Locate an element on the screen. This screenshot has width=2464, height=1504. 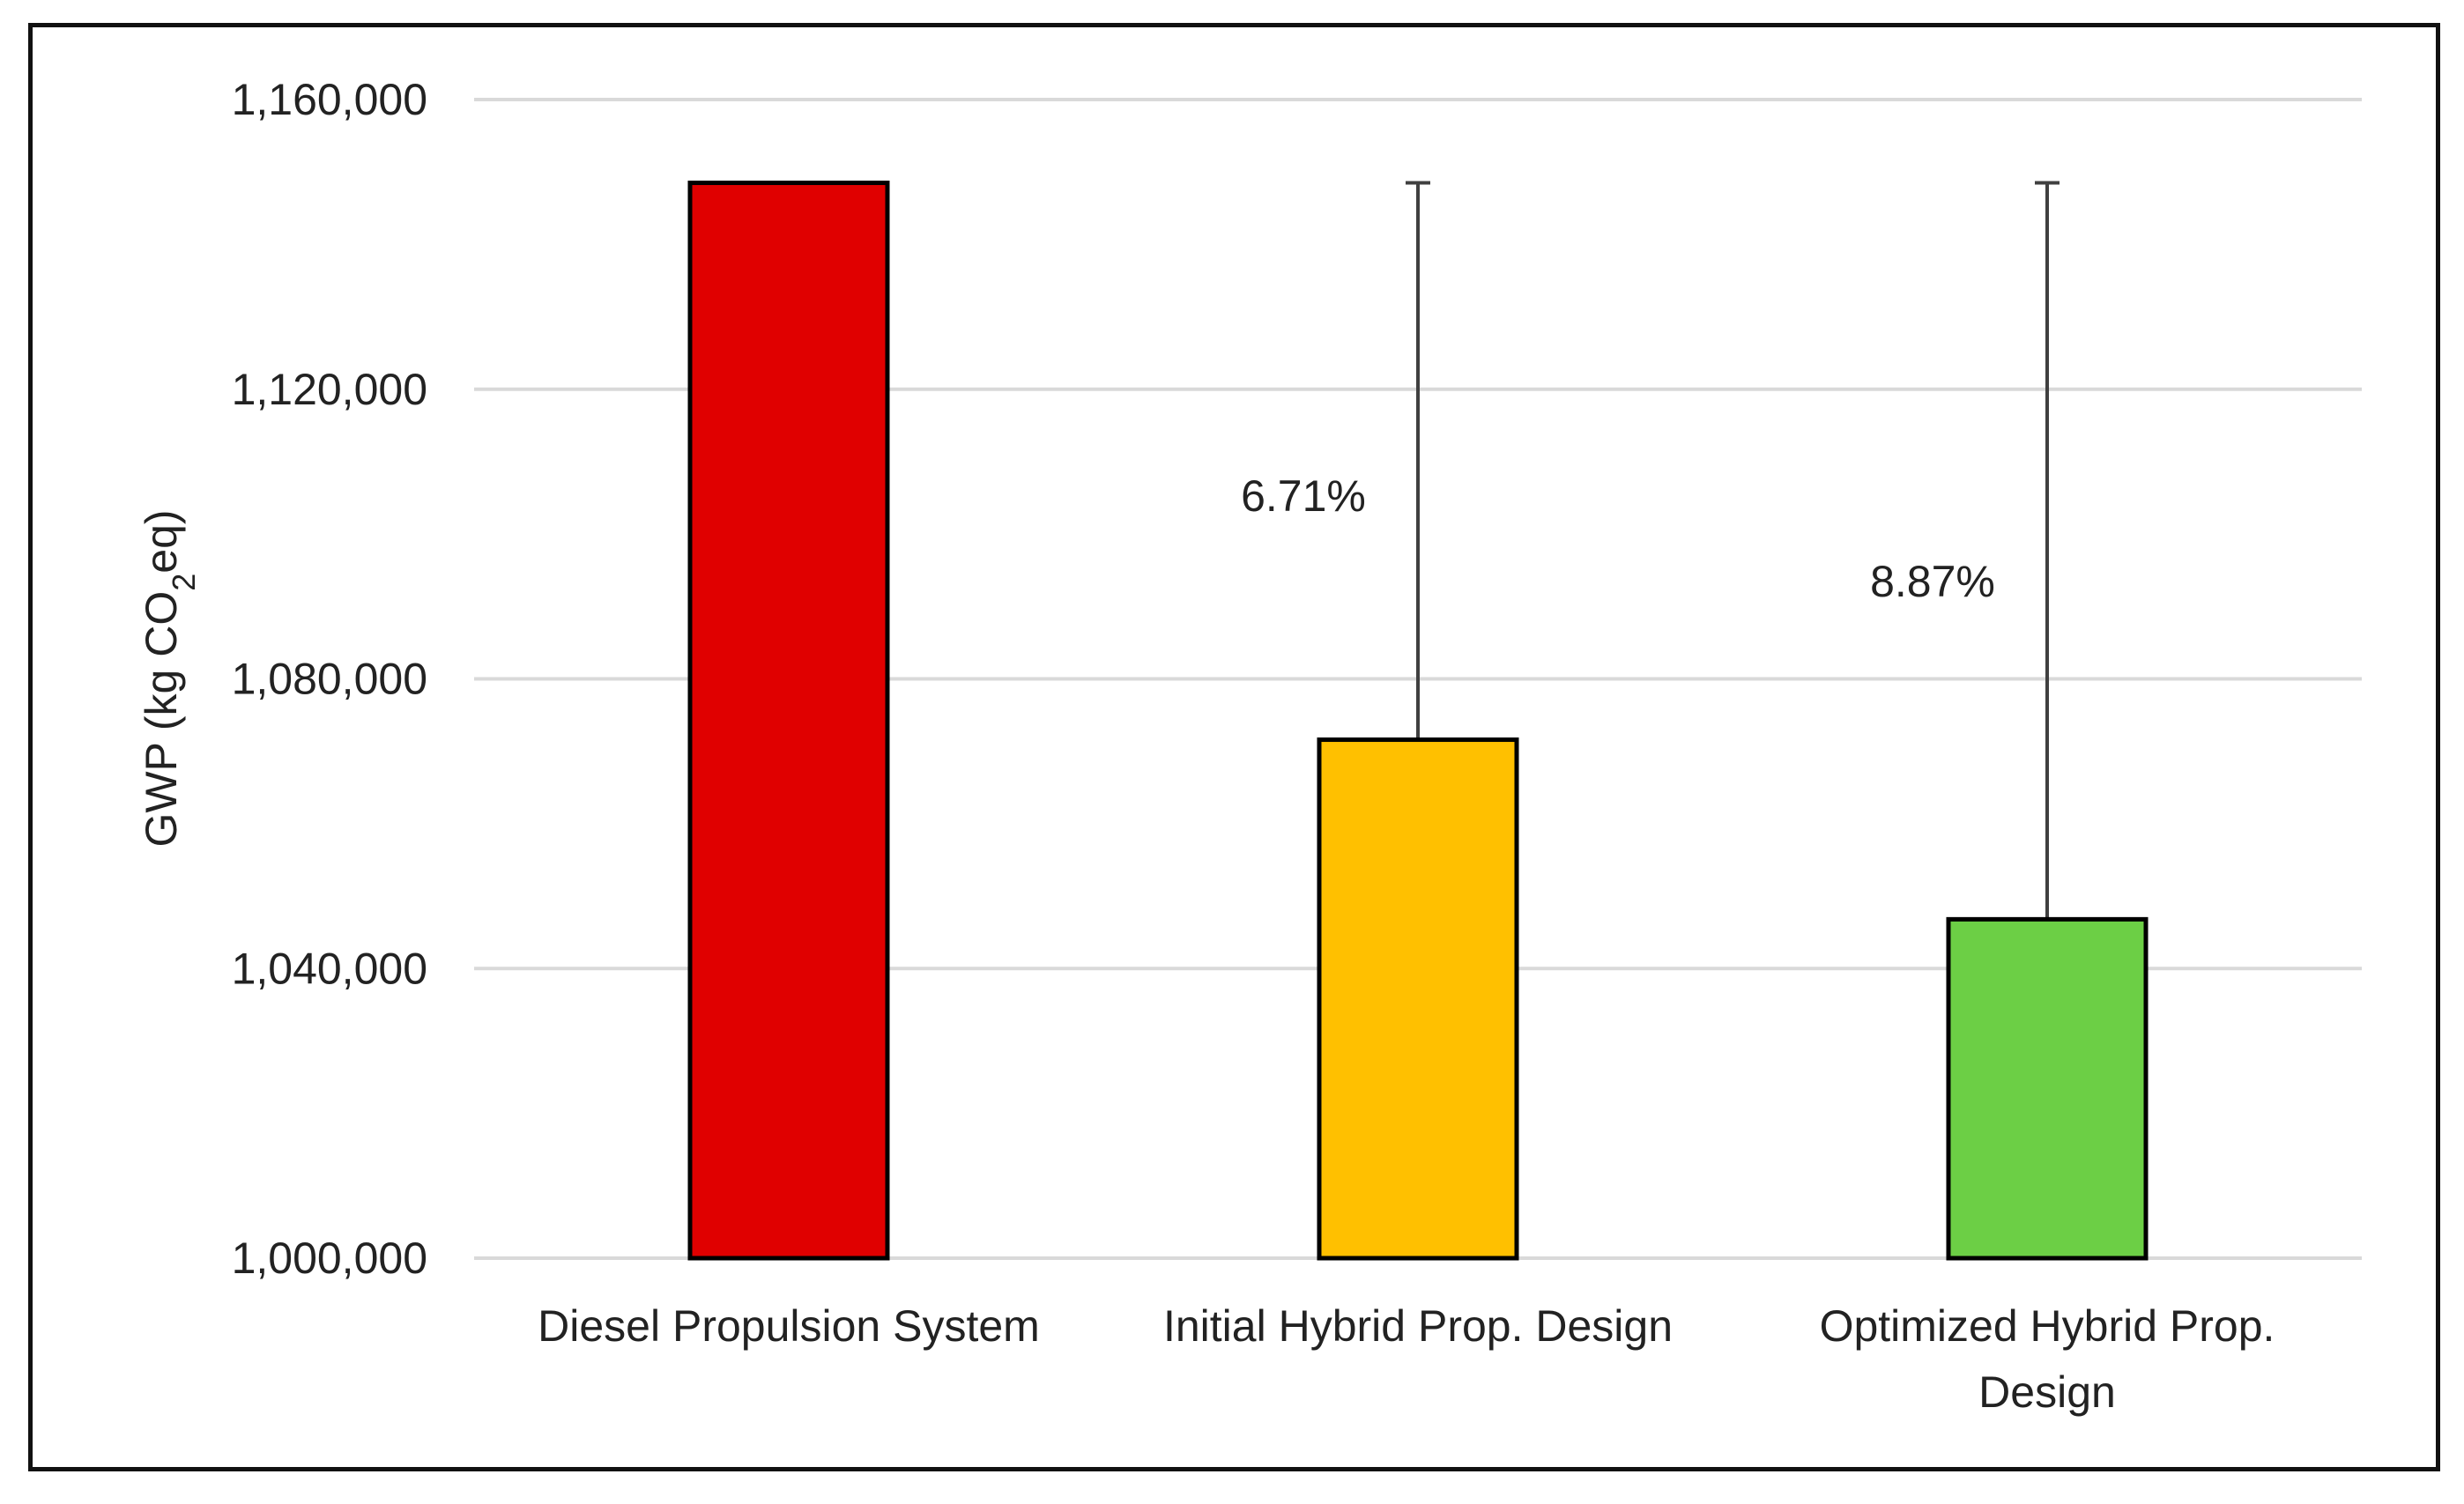
y-tick-label: 1,120,000 is located at coordinates (330, 389).